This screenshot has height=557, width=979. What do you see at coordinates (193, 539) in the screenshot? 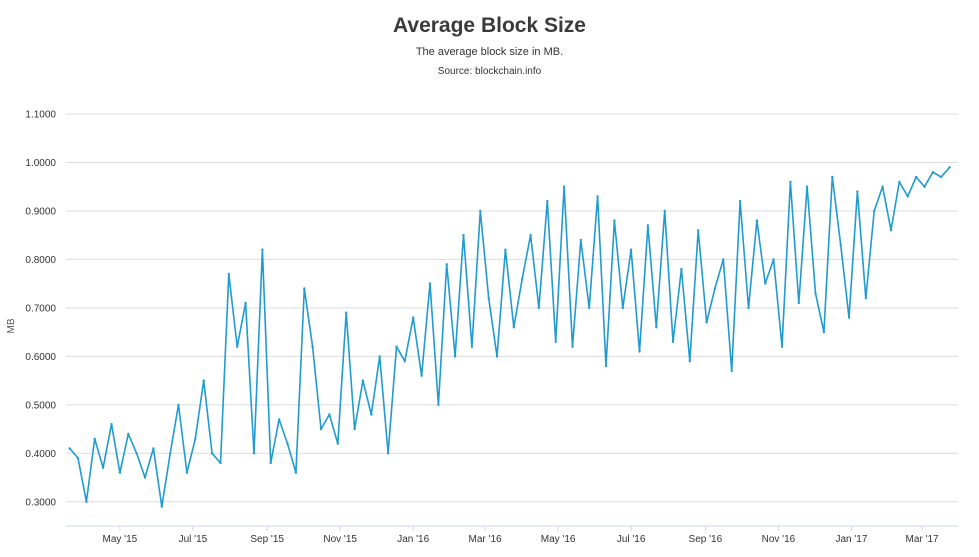
I see `x-tick-label: Jul '15` at bounding box center [193, 539].